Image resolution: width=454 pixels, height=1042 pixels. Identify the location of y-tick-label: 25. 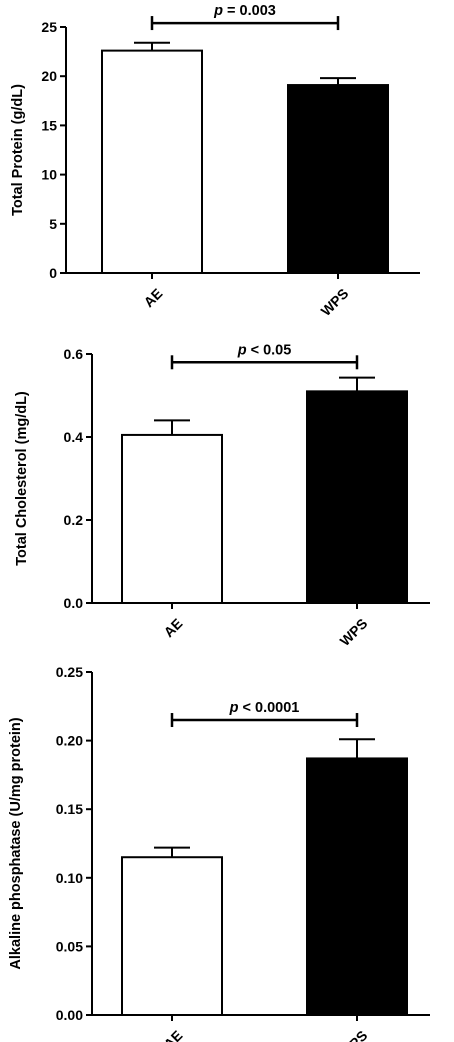
(49, 27).